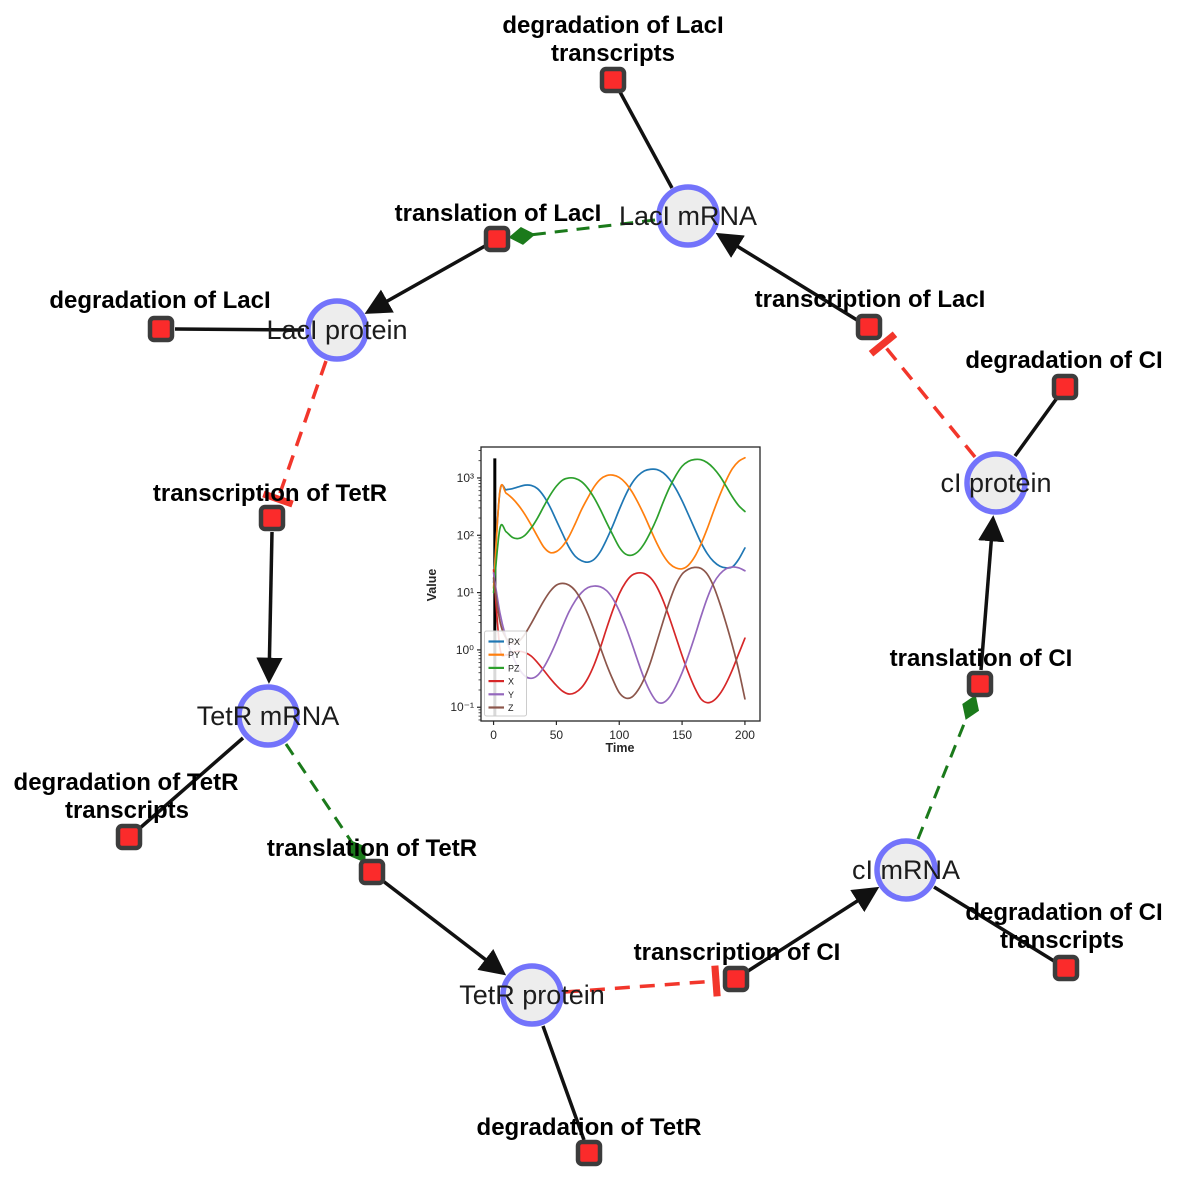 This screenshot has width=1189, height=1200. What do you see at coordinates (498, 213) in the screenshot?
I see `label-translation-laci: translation of LacI` at bounding box center [498, 213].